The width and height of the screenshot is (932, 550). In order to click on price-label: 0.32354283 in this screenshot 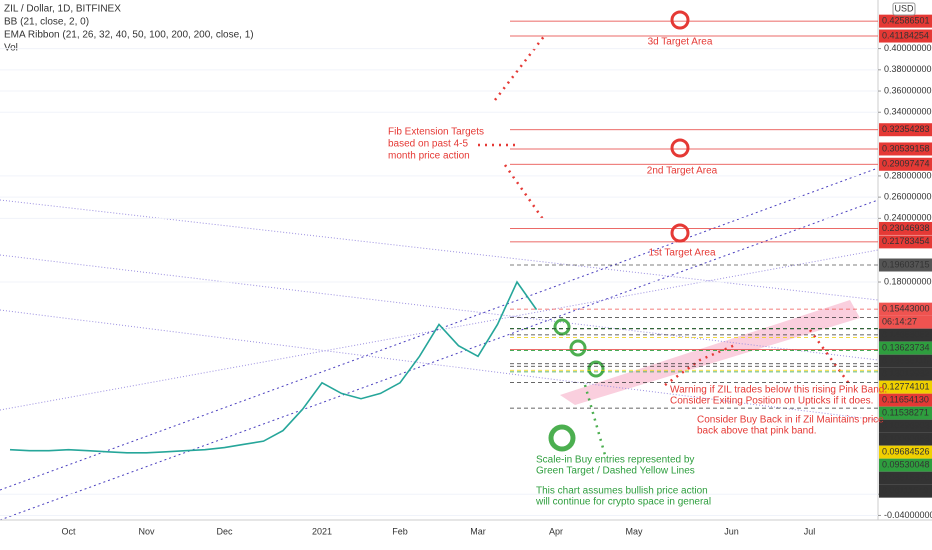, I will do `click(906, 129)`.